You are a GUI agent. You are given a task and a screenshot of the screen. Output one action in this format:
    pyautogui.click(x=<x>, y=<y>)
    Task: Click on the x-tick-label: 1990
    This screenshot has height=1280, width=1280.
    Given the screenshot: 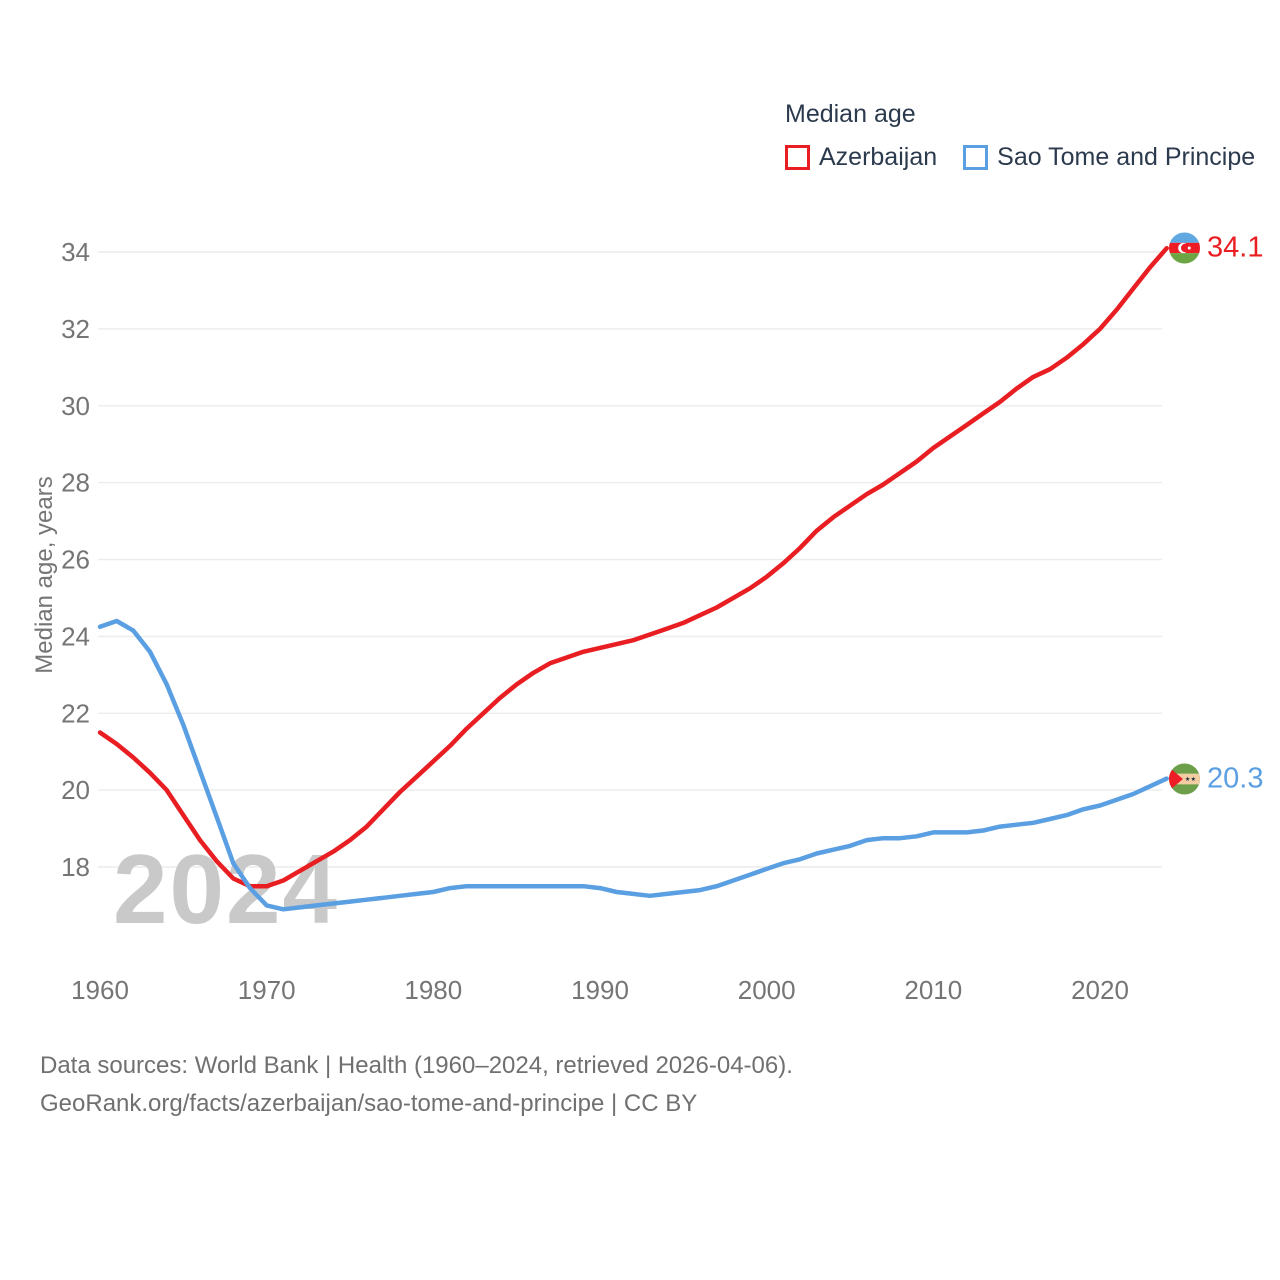 What is the action you would take?
    pyautogui.click(x=600, y=990)
    